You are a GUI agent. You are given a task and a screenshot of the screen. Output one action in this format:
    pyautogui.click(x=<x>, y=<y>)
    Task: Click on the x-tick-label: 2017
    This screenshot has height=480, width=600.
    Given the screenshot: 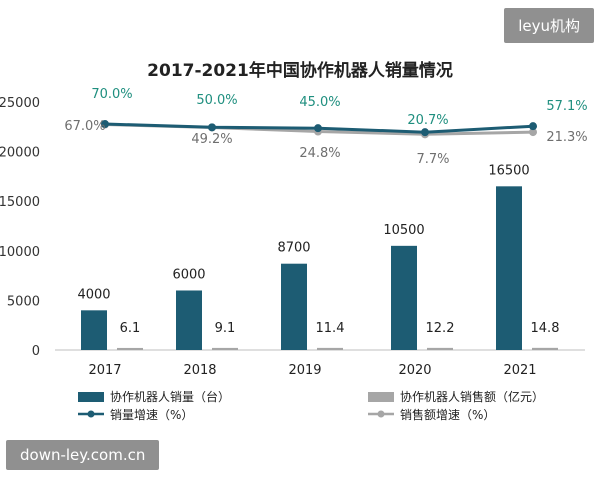 What is the action you would take?
    pyautogui.click(x=104, y=370)
    